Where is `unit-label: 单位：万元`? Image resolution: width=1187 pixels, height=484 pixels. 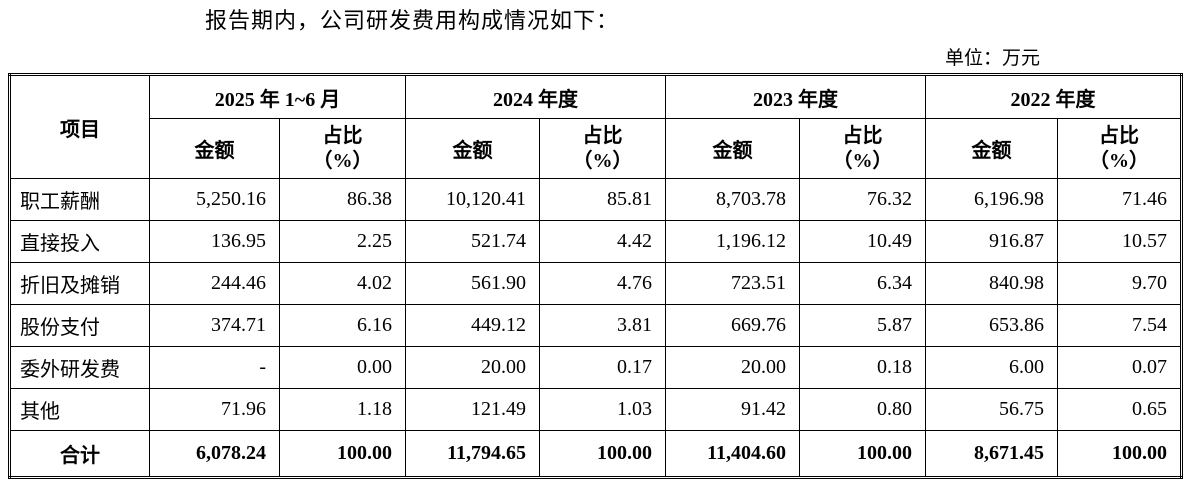 unit-label: 单位：万元 is located at coordinates (992, 58).